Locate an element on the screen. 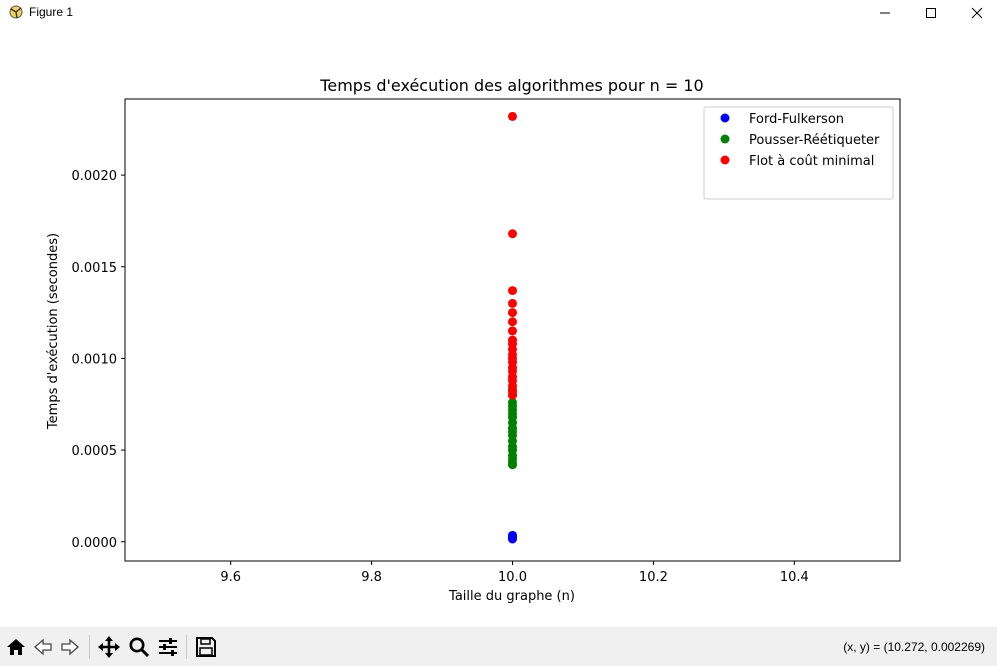 Image resolution: width=997 pixels, height=666 pixels. home-button is located at coordinates (16, 647).